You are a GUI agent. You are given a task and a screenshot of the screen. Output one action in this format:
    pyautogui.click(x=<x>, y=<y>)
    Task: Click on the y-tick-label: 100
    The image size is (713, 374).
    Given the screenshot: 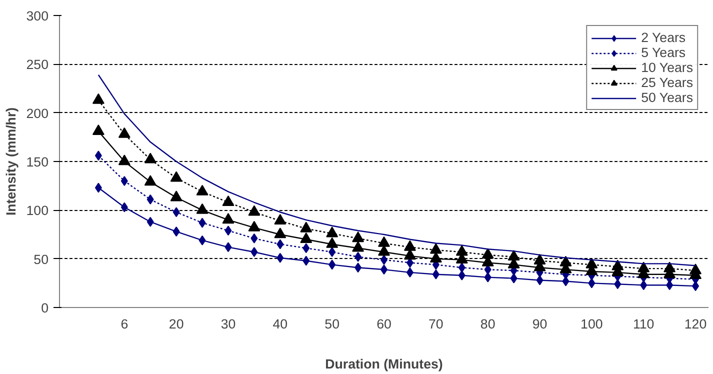 What is the action you would take?
    pyautogui.click(x=37, y=210)
    